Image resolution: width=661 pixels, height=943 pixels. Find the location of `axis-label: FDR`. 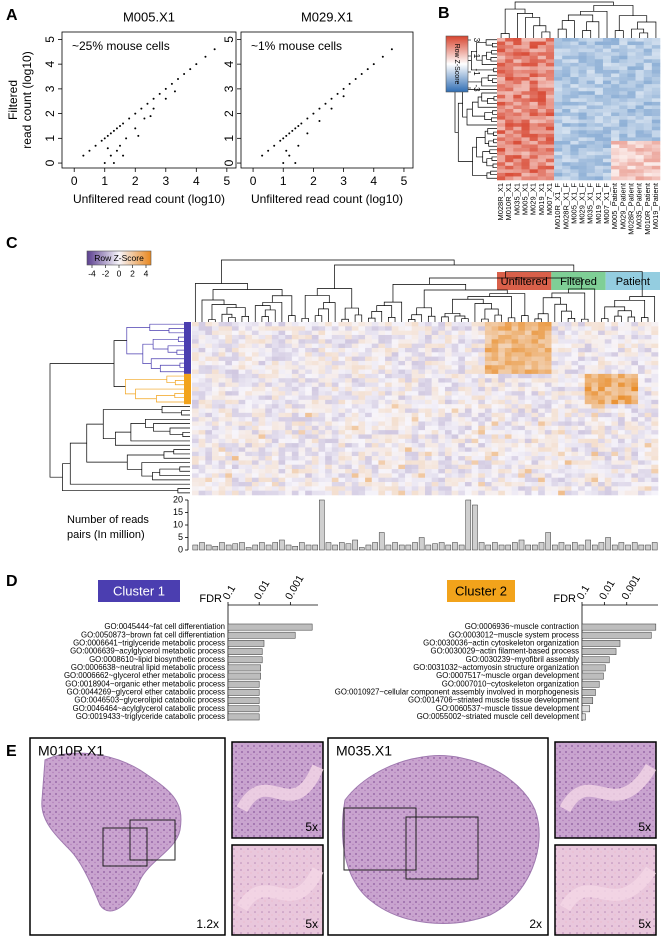

axis-label: FDR is located at coordinates (564, 599).